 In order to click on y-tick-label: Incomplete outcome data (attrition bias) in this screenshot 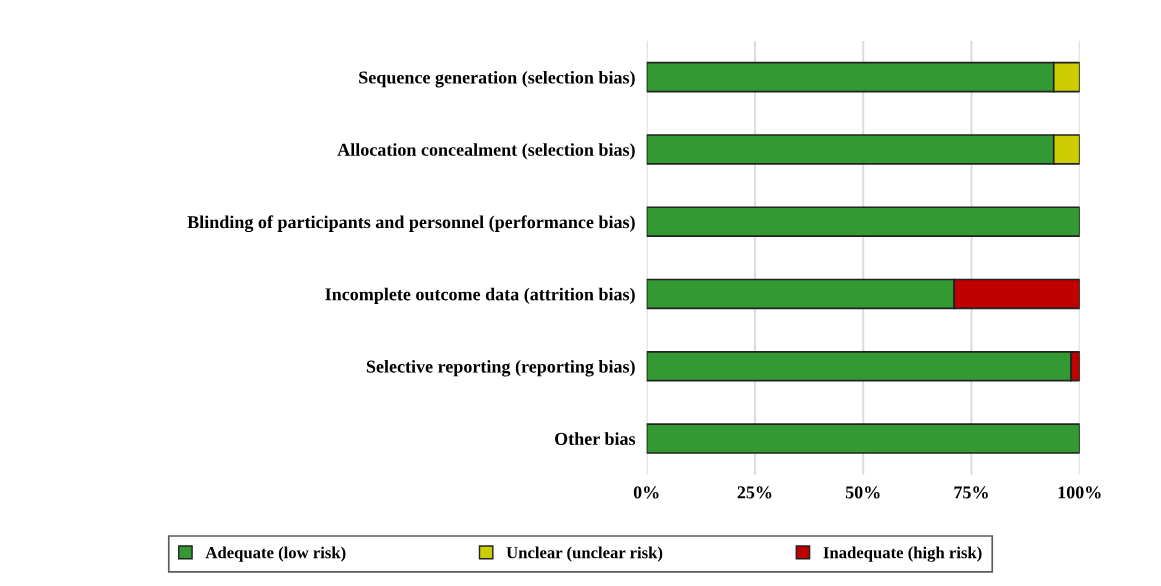, I will do `click(480, 296)`.